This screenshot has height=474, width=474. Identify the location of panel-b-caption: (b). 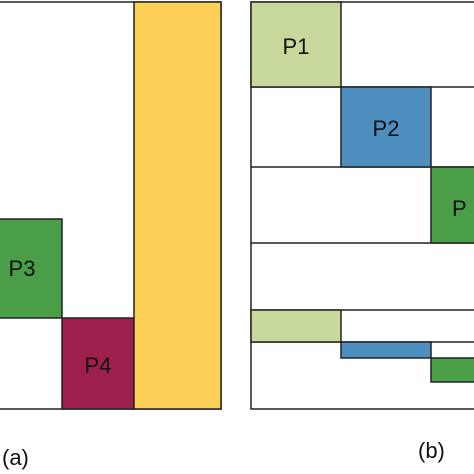
(431, 450).